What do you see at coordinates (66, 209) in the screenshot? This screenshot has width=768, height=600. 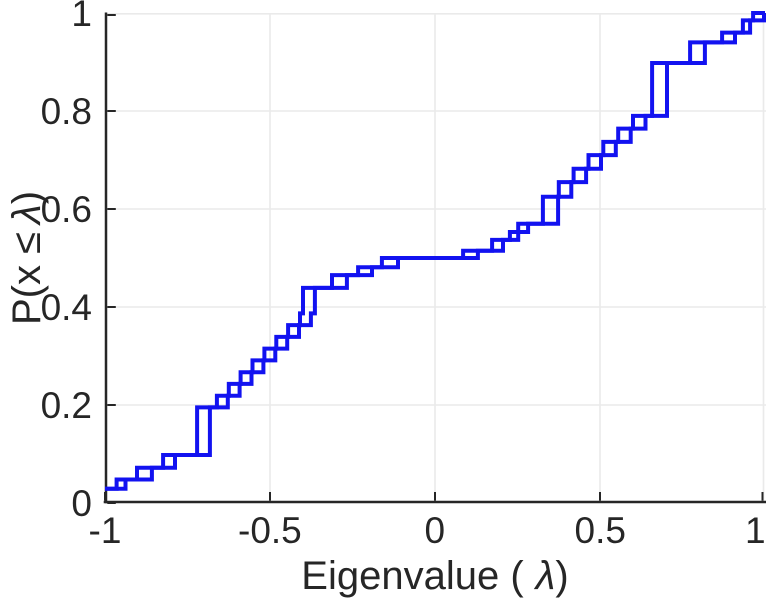 I see `y-tick-label: 0.6` at bounding box center [66, 209].